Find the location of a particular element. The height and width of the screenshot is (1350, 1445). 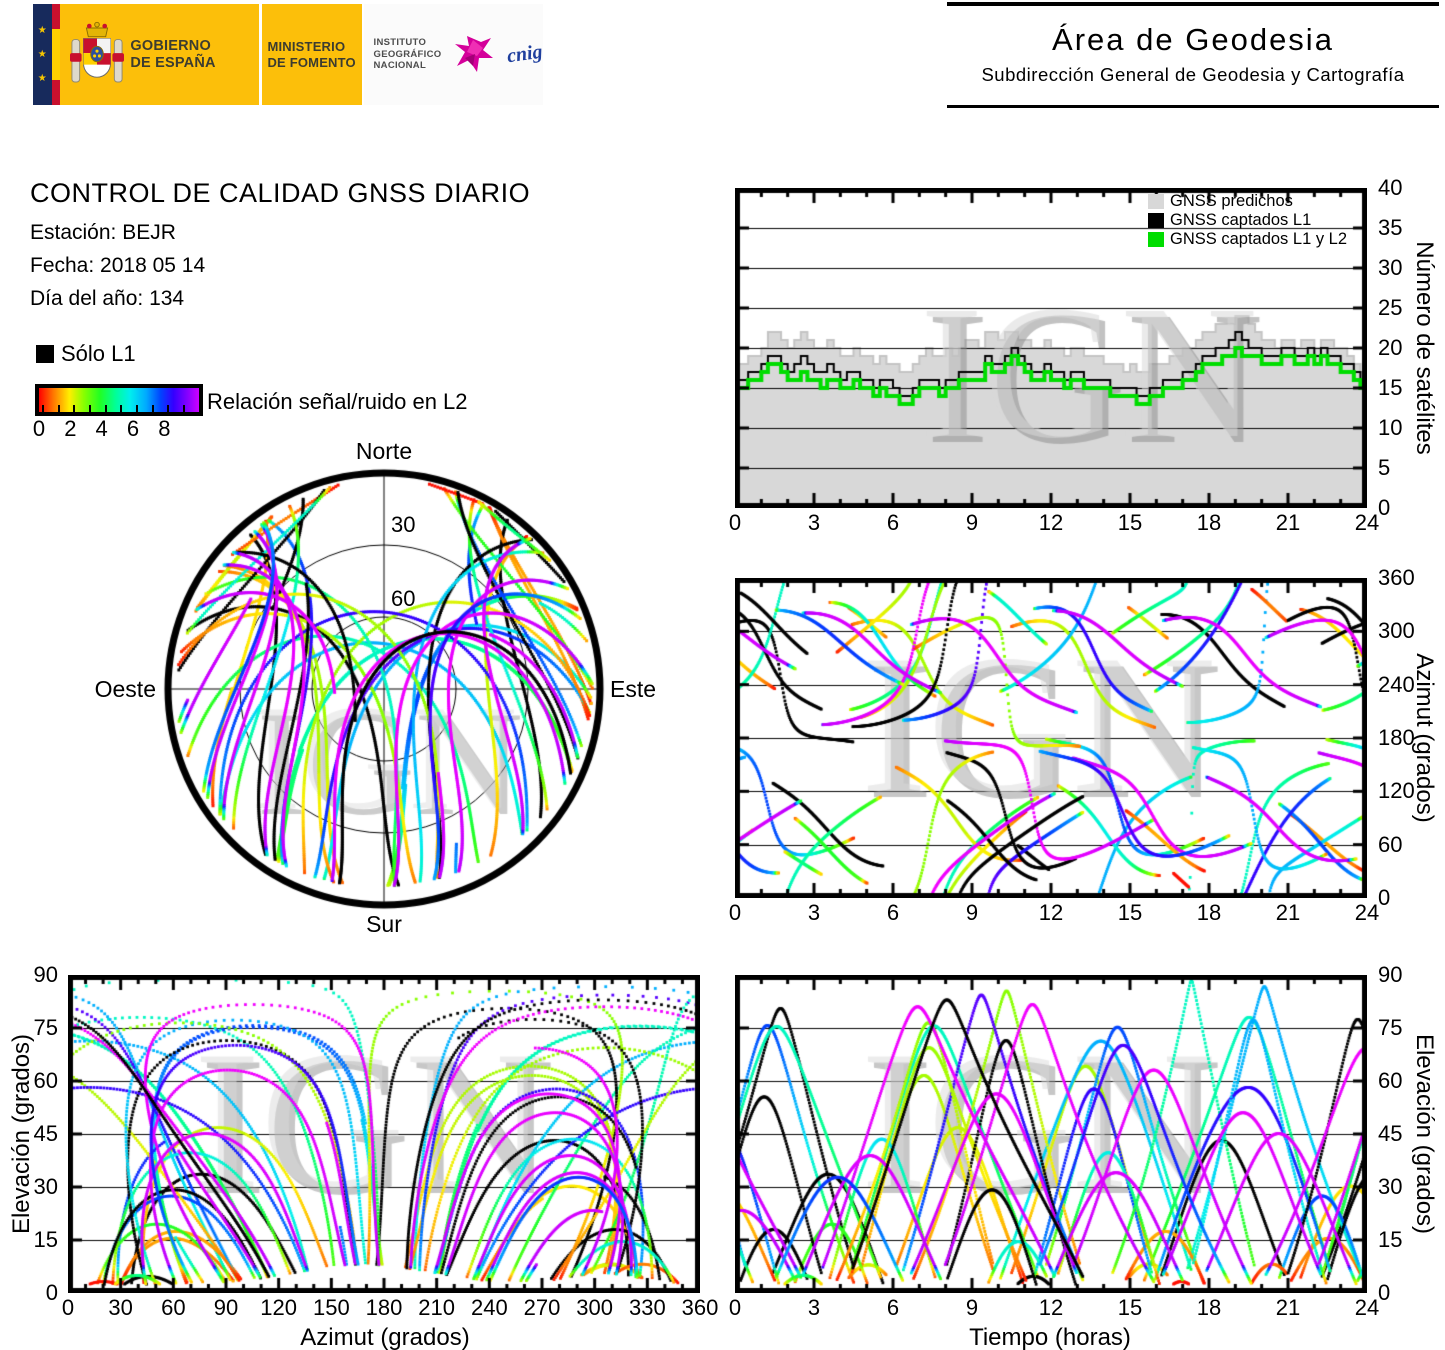

cv-eltime-ytick-15: 15 is located at coordinates (1390, 1239).